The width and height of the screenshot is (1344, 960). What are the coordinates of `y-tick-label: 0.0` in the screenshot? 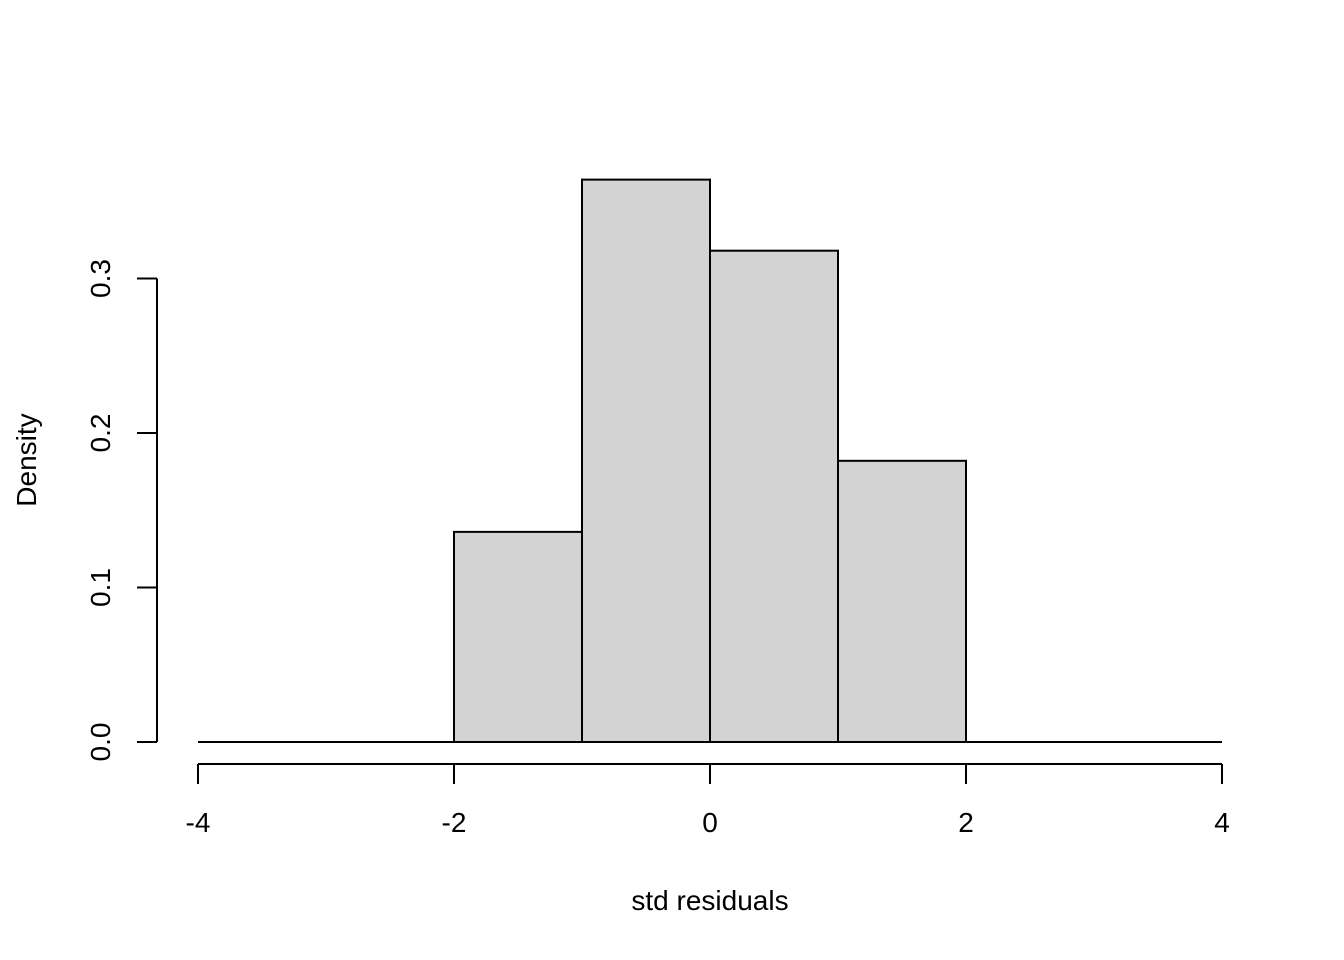 It's located at (100, 742).